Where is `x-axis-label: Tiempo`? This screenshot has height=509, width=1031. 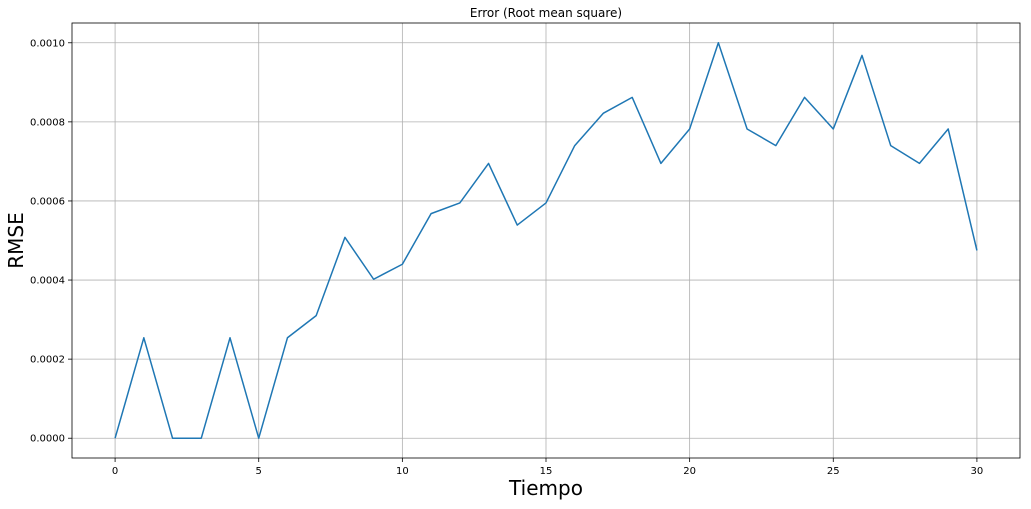
x-axis-label: Tiempo is located at coordinates (545, 488).